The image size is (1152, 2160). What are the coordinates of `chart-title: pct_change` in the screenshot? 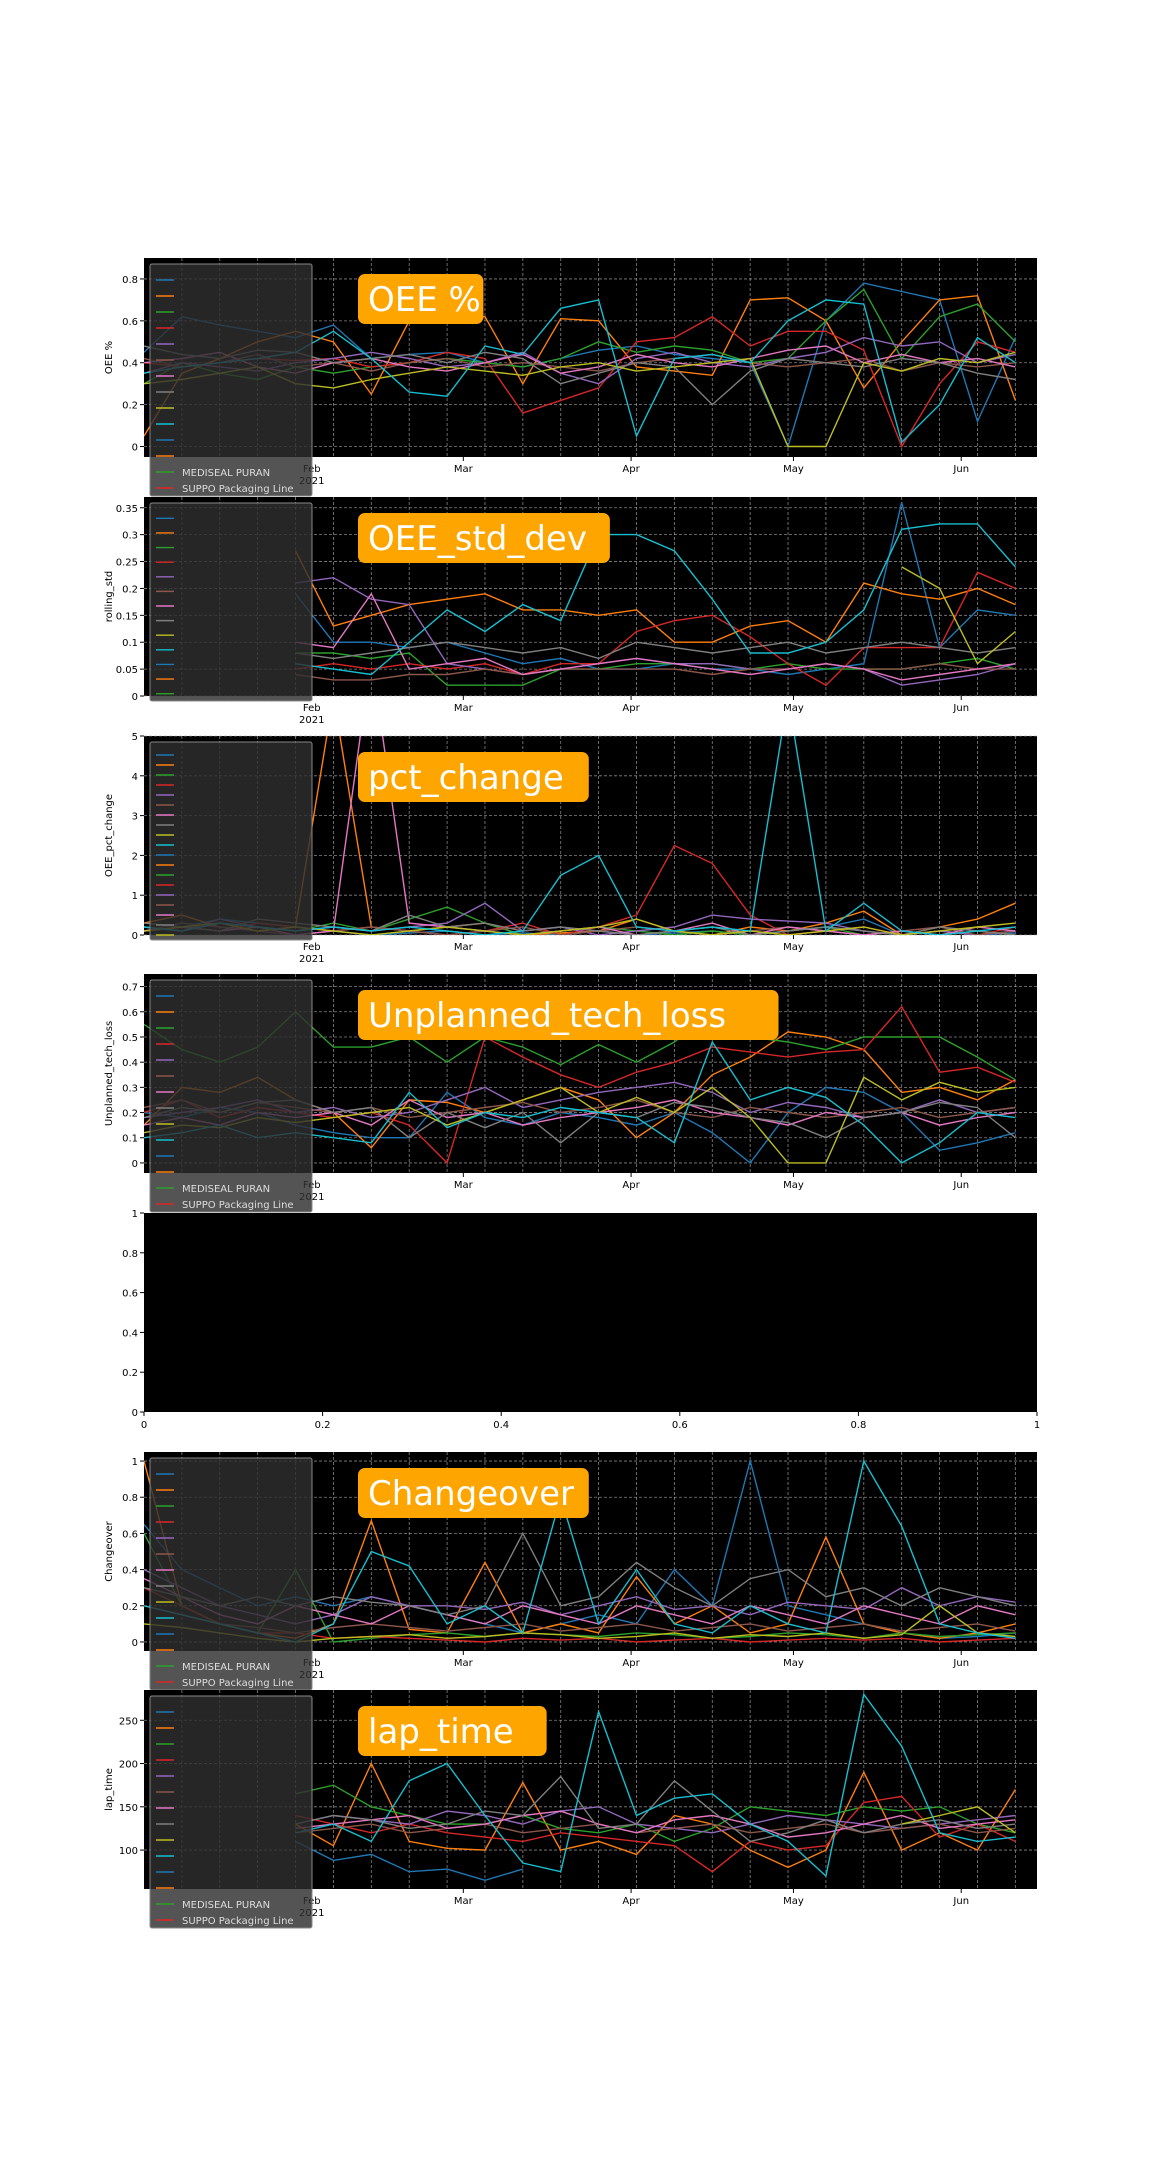 It's located at (466, 778).